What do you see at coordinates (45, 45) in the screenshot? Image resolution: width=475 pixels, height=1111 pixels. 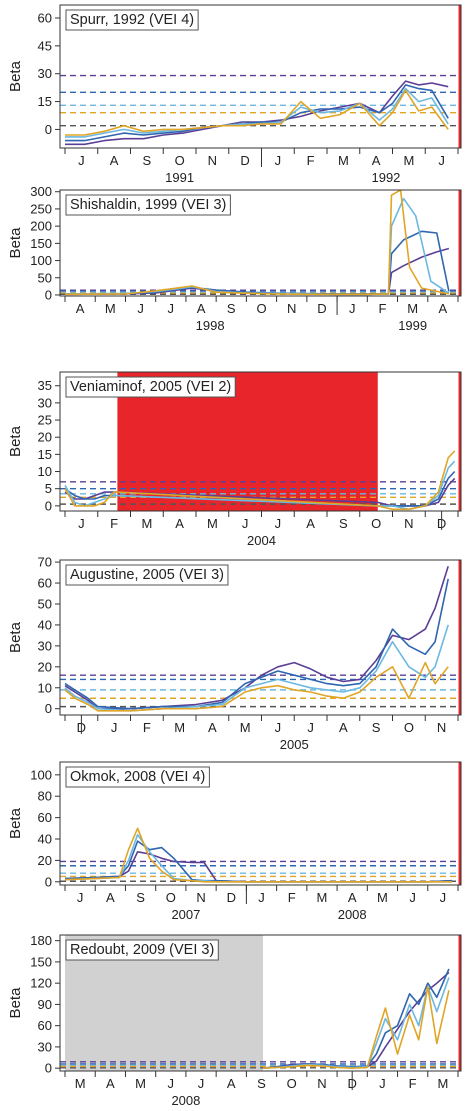 I see `y-tick-label: 45` at bounding box center [45, 45].